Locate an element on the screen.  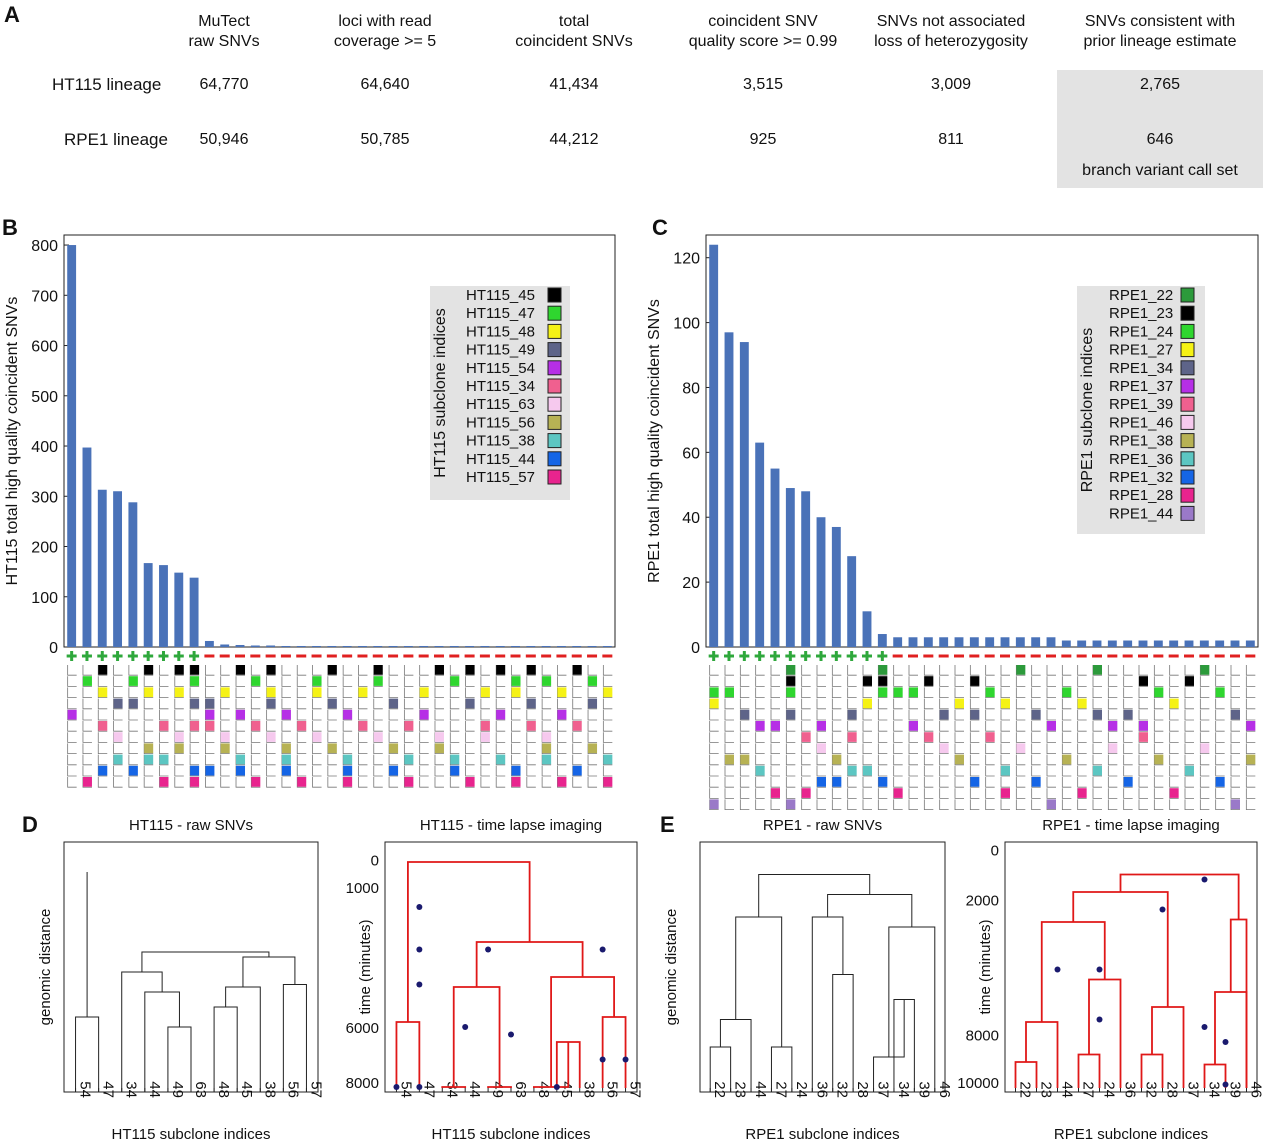
legend-label: HT115_44 is located at coordinates (500, 459).